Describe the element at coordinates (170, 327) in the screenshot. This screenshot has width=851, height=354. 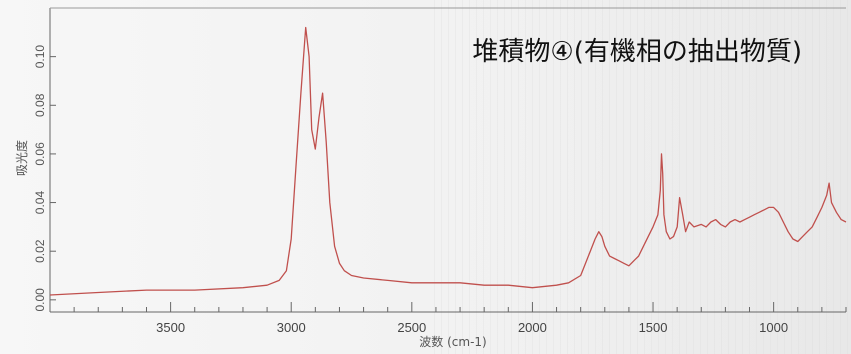
I see `x-tick-label: 3500` at that location.